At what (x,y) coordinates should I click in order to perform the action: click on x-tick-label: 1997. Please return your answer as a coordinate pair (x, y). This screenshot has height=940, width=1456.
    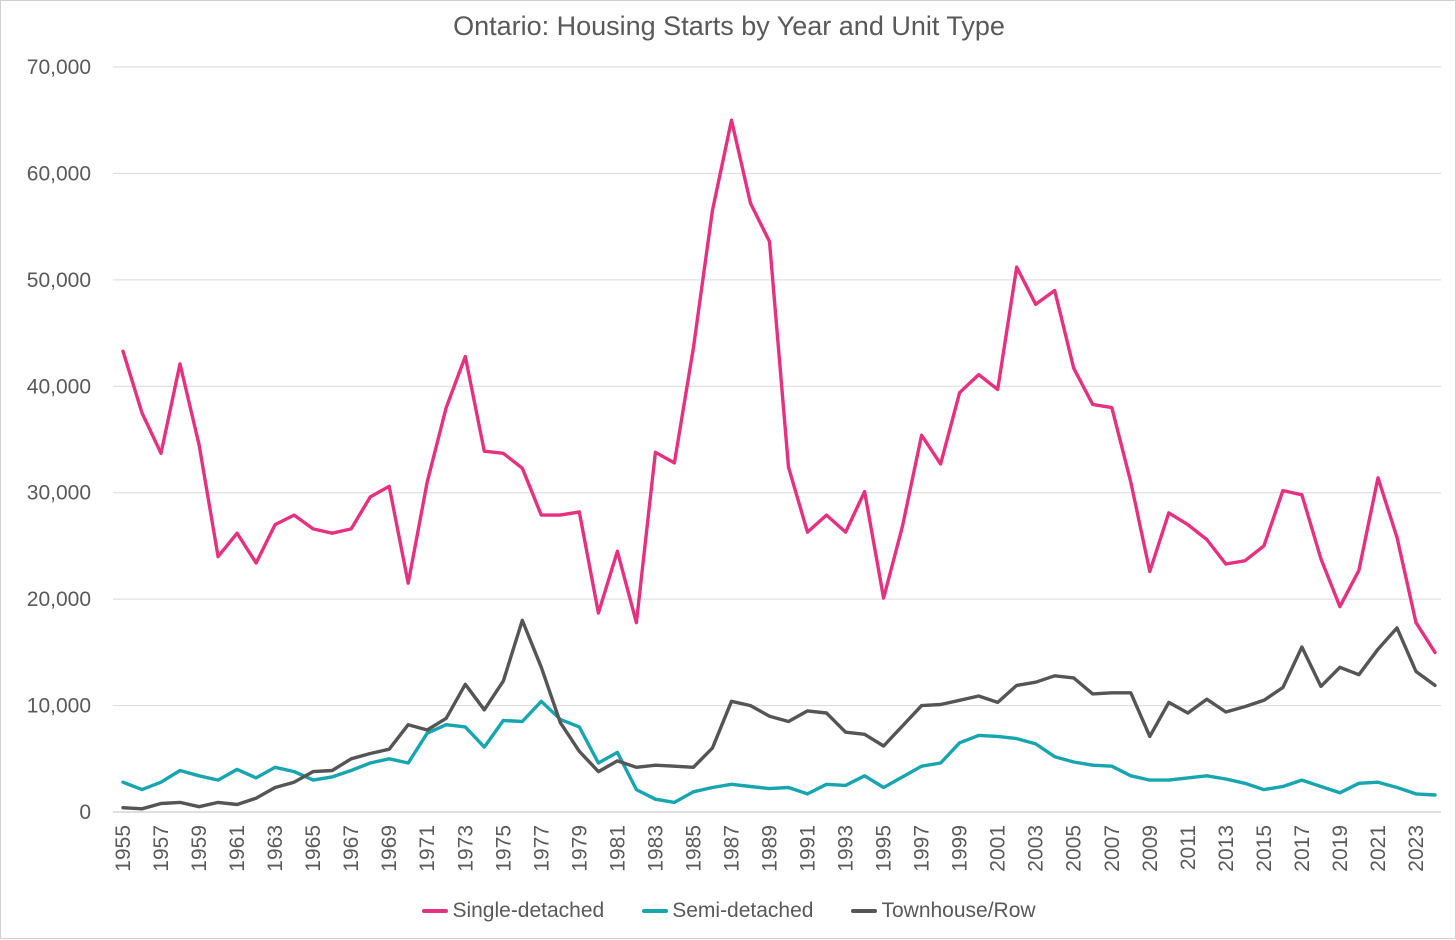
    Looking at the image, I should click on (922, 848).